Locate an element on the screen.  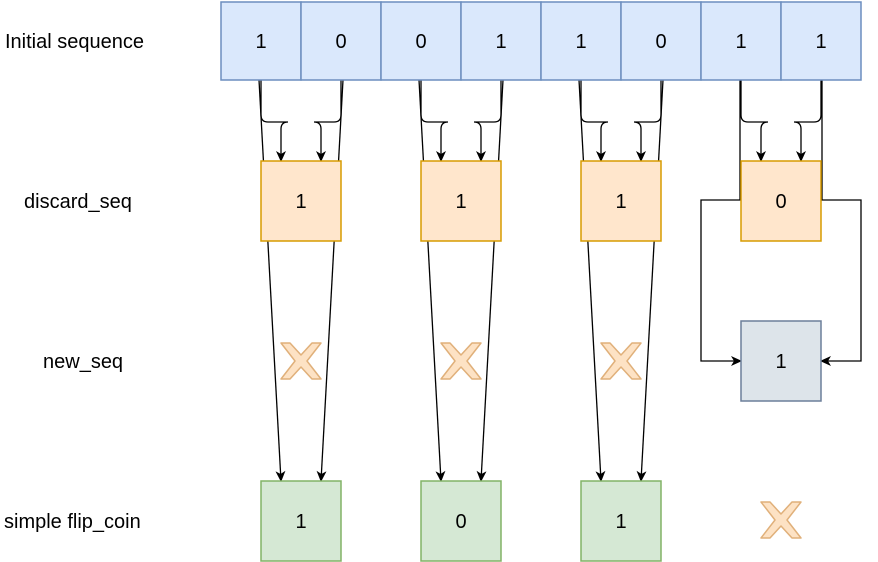
row-label-initial-sequence: Initial sequence is located at coordinates (74, 42).